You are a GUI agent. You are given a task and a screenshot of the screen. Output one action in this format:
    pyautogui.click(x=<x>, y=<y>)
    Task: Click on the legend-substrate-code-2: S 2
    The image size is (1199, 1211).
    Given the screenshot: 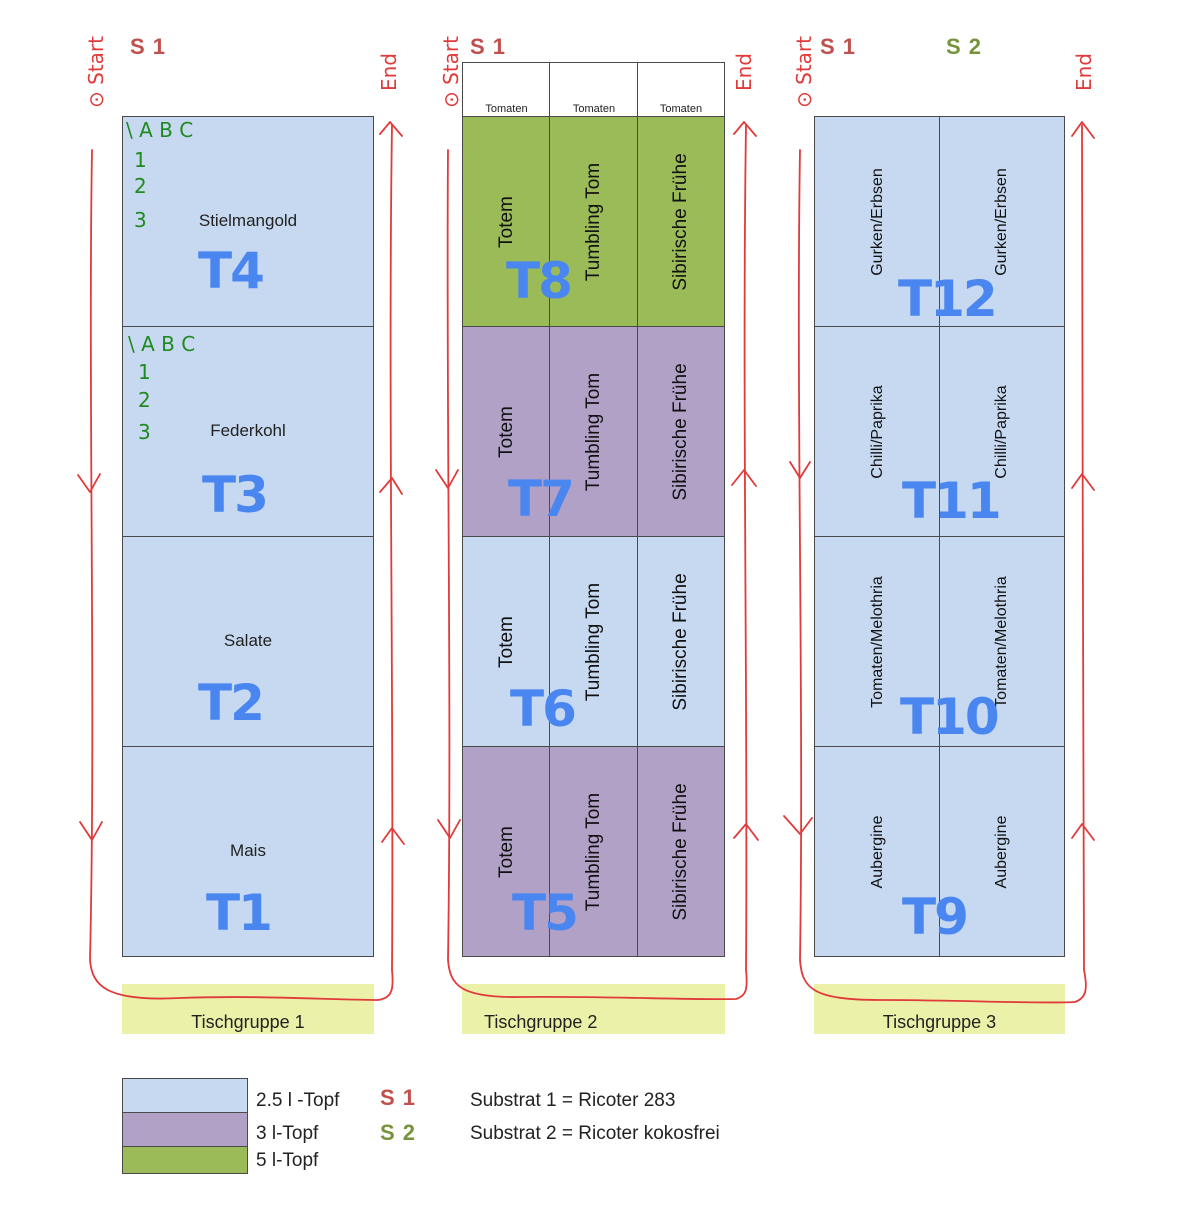 What is the action you would take?
    pyautogui.click(x=398, y=1132)
    